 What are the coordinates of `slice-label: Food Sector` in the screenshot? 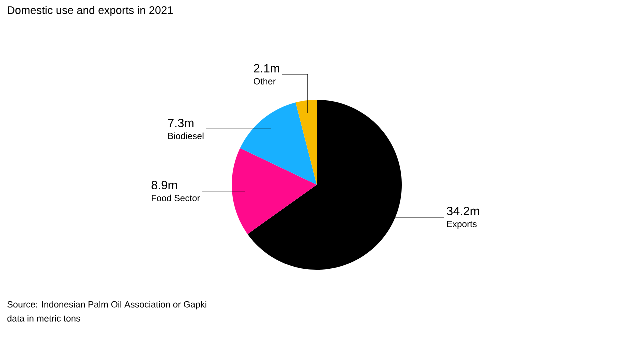 It's located at (176, 198).